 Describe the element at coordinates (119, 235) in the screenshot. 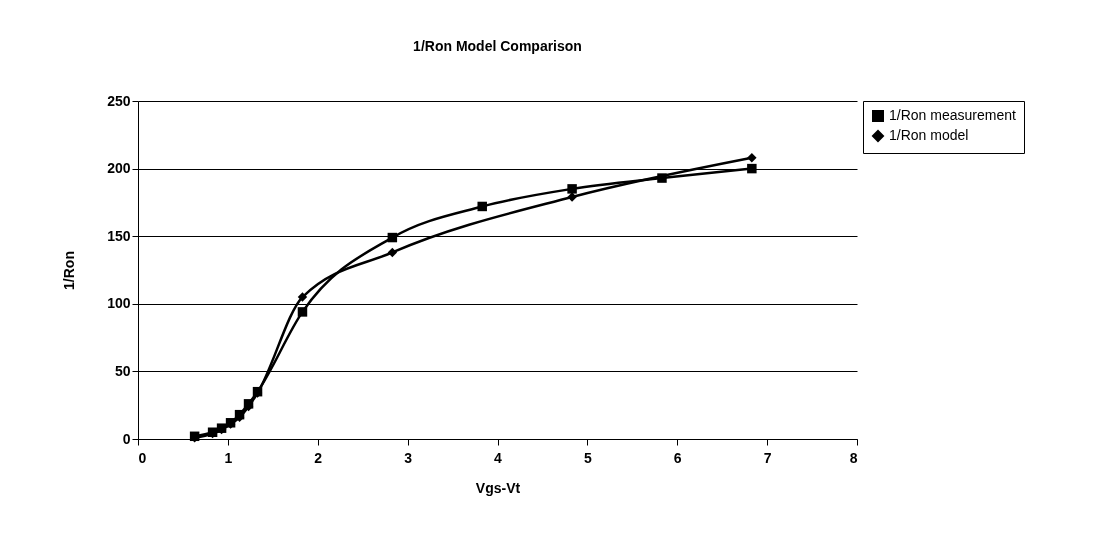

I see `y-tick-label: 150` at that location.